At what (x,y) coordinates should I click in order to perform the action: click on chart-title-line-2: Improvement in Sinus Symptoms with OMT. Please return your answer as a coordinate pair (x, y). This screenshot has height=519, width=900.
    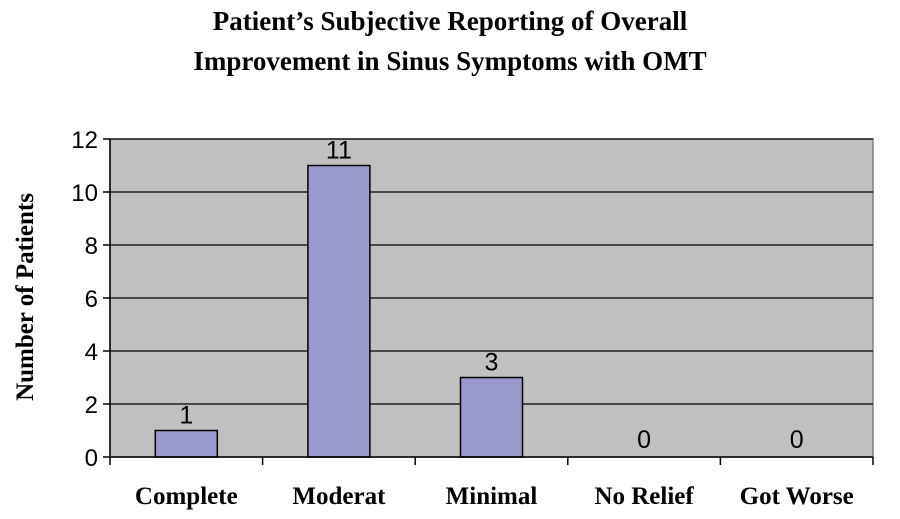
    Looking at the image, I should click on (450, 61).